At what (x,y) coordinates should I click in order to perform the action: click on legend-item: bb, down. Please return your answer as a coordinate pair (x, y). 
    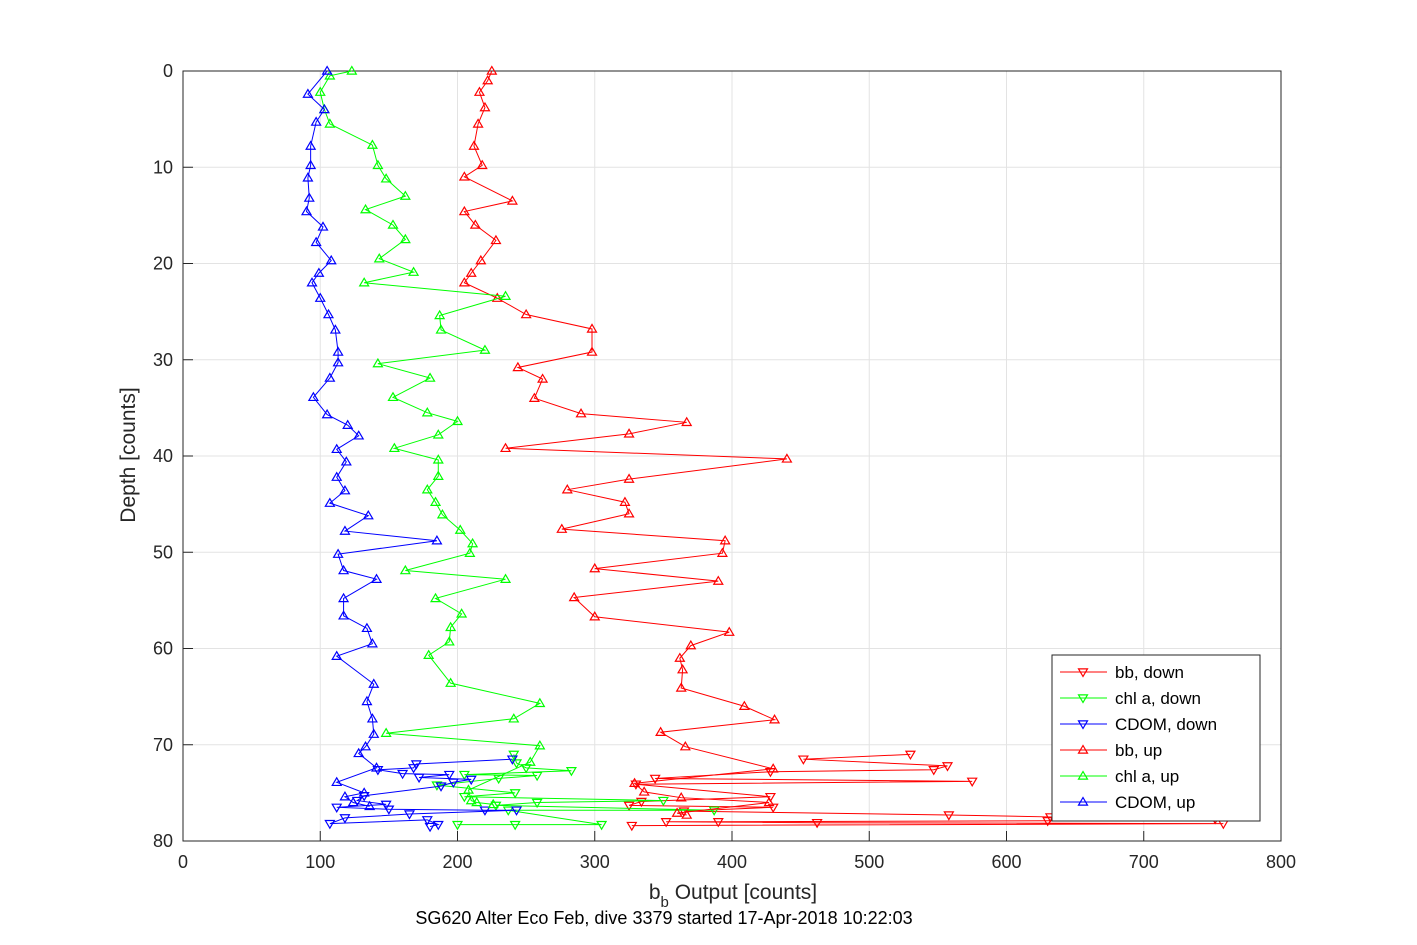
    Looking at the image, I should click on (1122, 672).